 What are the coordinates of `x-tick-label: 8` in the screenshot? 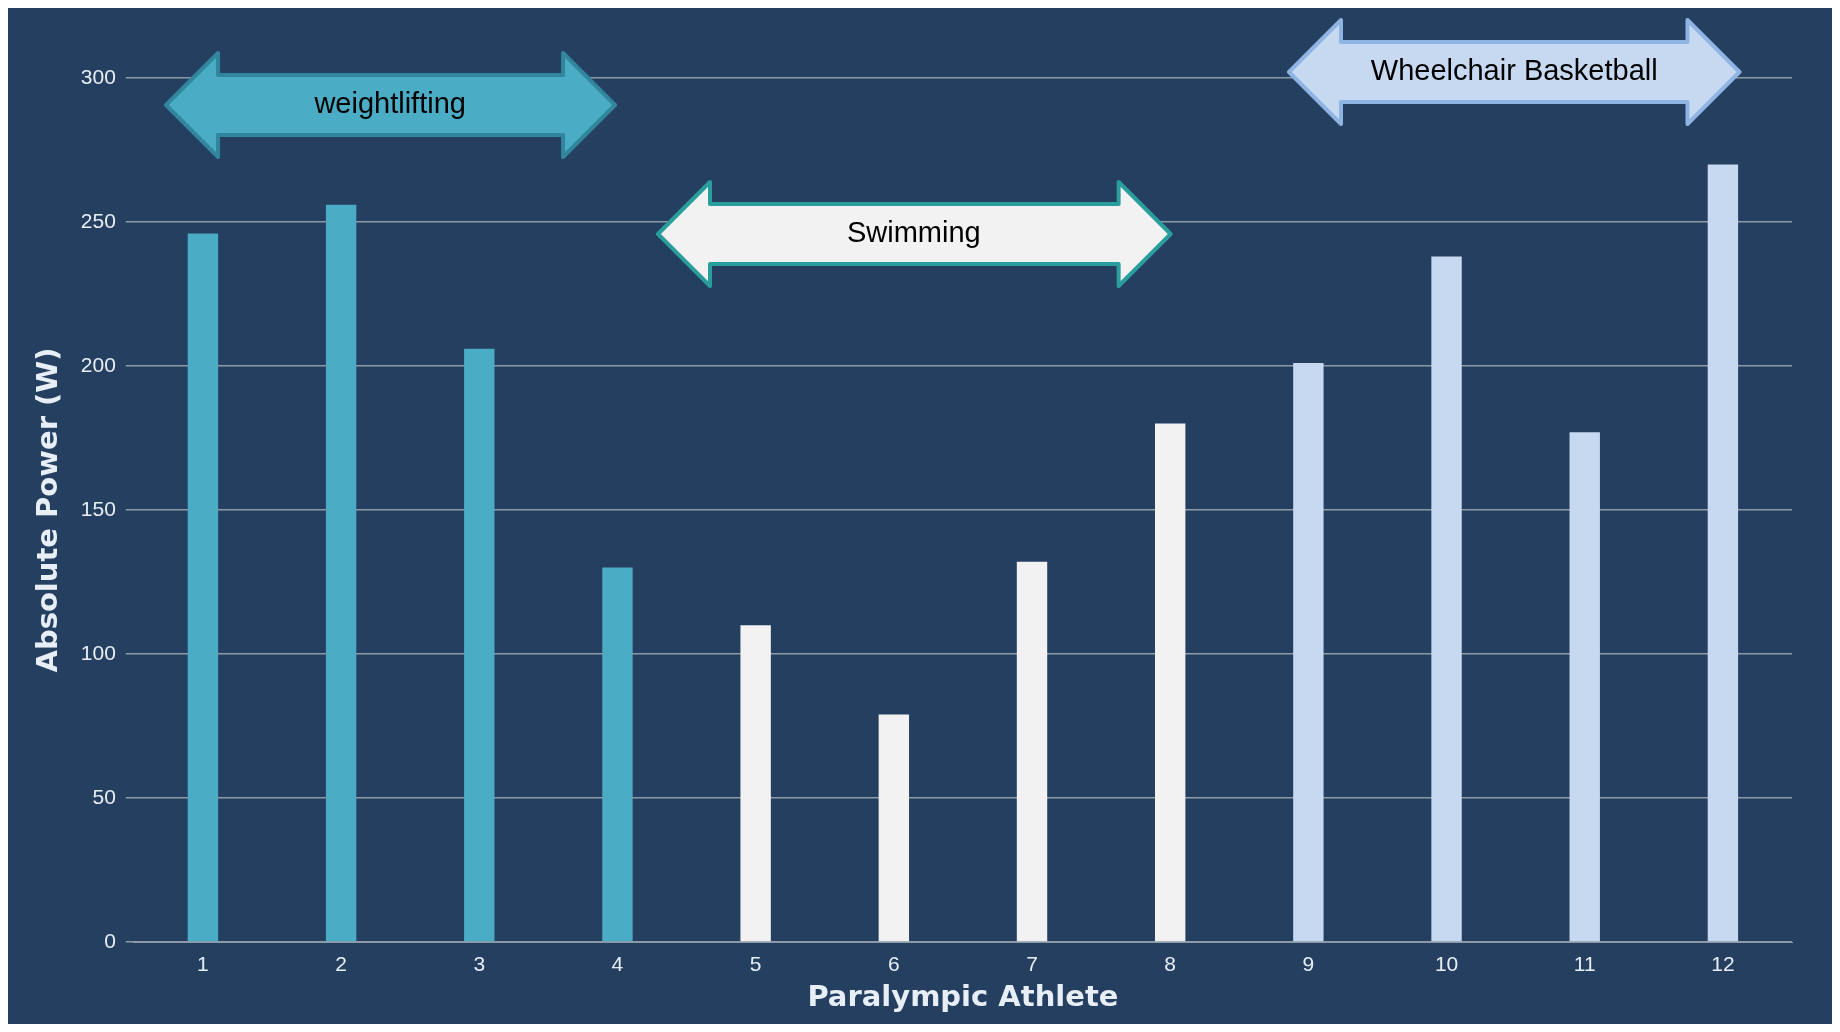 It's located at (1170, 964).